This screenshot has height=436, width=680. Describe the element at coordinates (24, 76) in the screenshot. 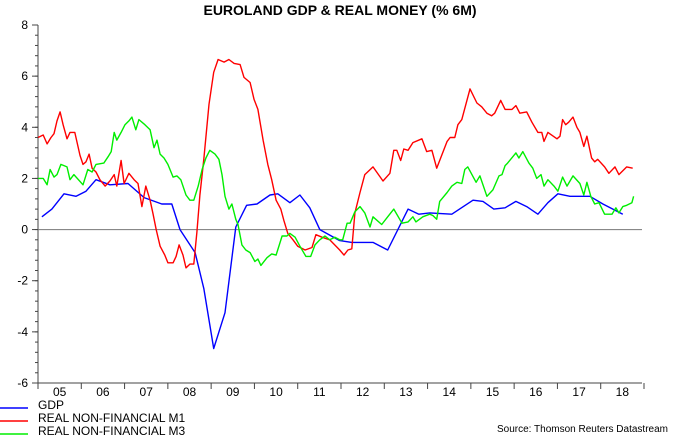

I see `y-tick-label: 6` at that location.